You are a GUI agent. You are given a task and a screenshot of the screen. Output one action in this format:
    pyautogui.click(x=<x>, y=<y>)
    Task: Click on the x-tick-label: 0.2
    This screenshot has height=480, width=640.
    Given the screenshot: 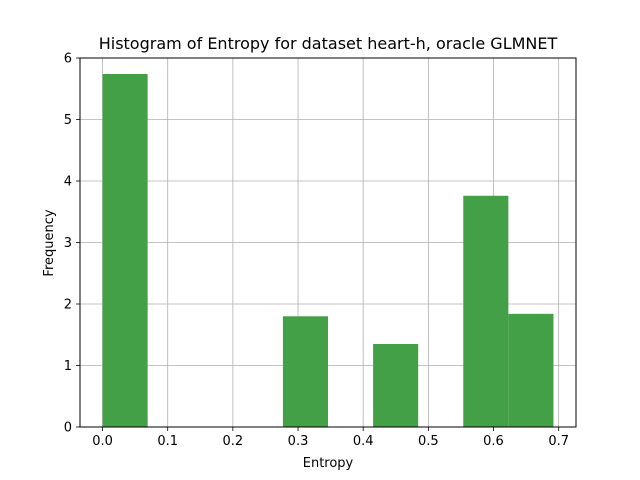 What is the action you would take?
    pyautogui.click(x=233, y=441)
    